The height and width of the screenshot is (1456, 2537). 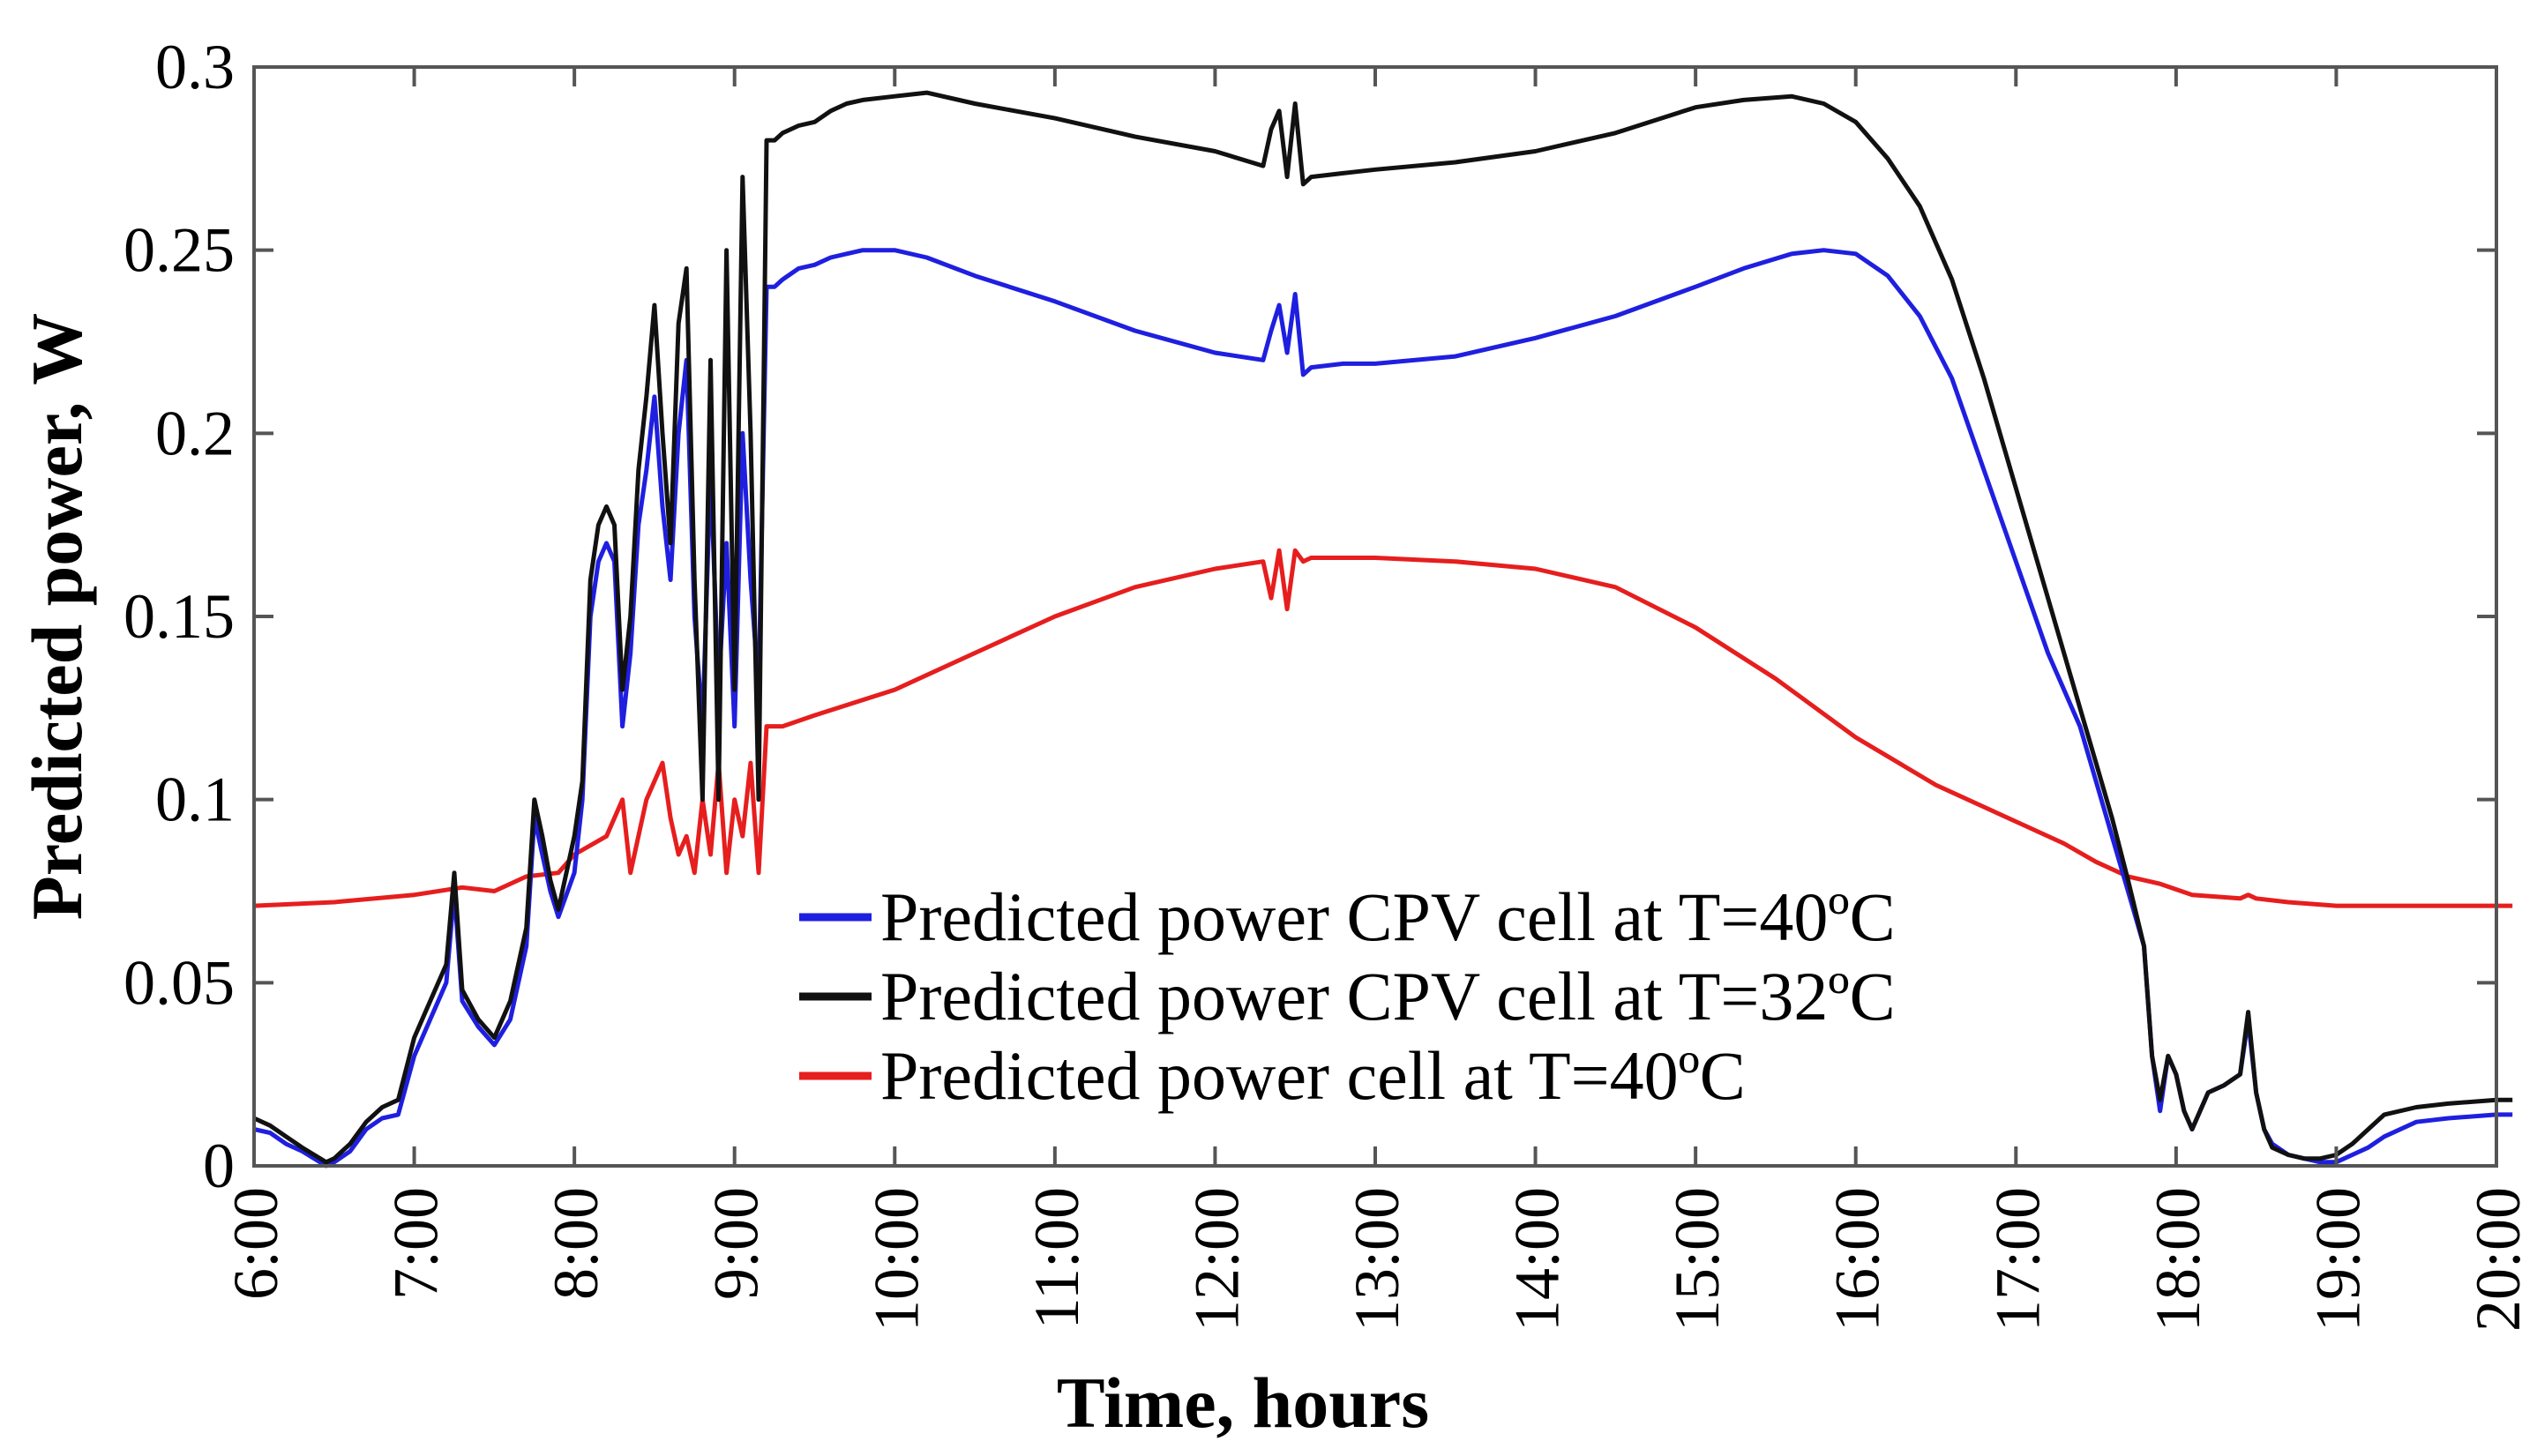 What do you see at coordinates (219, 1166) in the screenshot?
I see `y-tick-label: 0` at bounding box center [219, 1166].